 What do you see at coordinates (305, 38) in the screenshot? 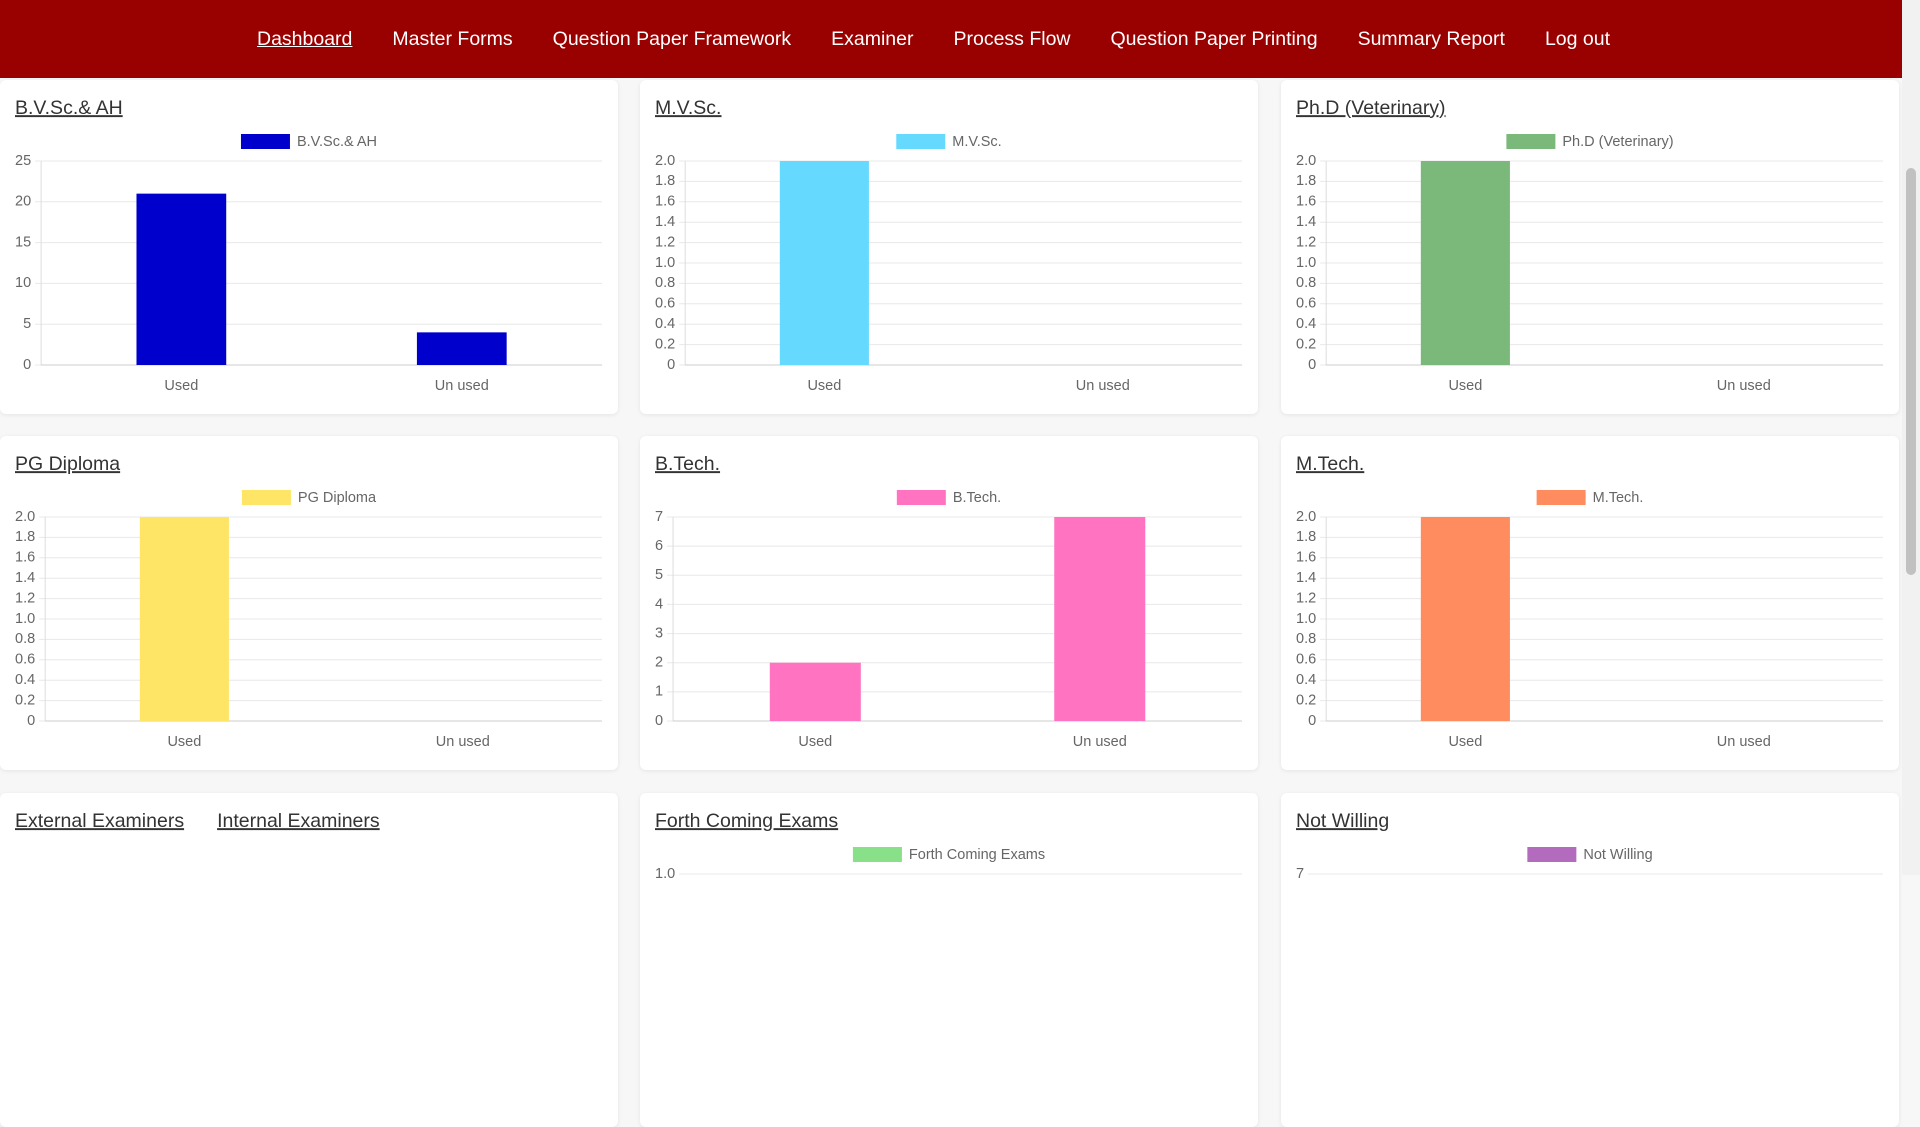
I see `nav-link: Dashboard` at bounding box center [305, 38].